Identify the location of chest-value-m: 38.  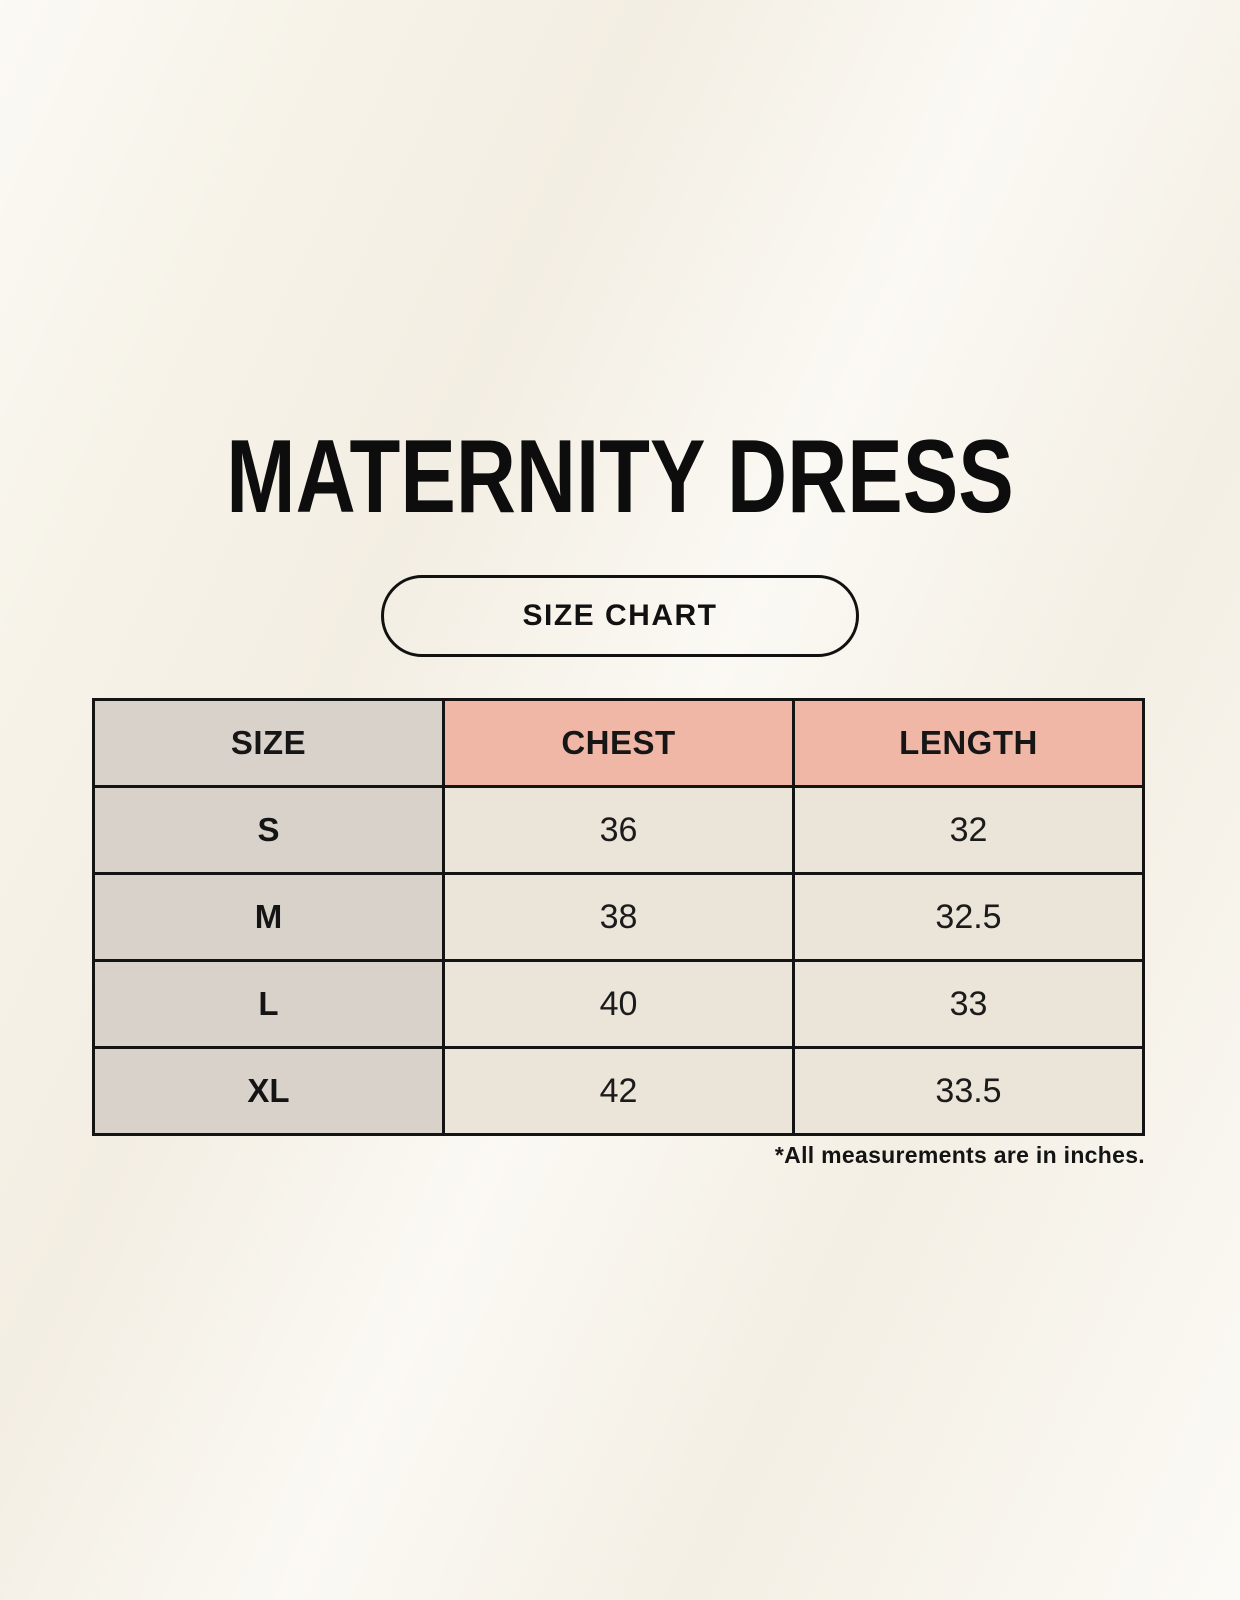
(618, 917).